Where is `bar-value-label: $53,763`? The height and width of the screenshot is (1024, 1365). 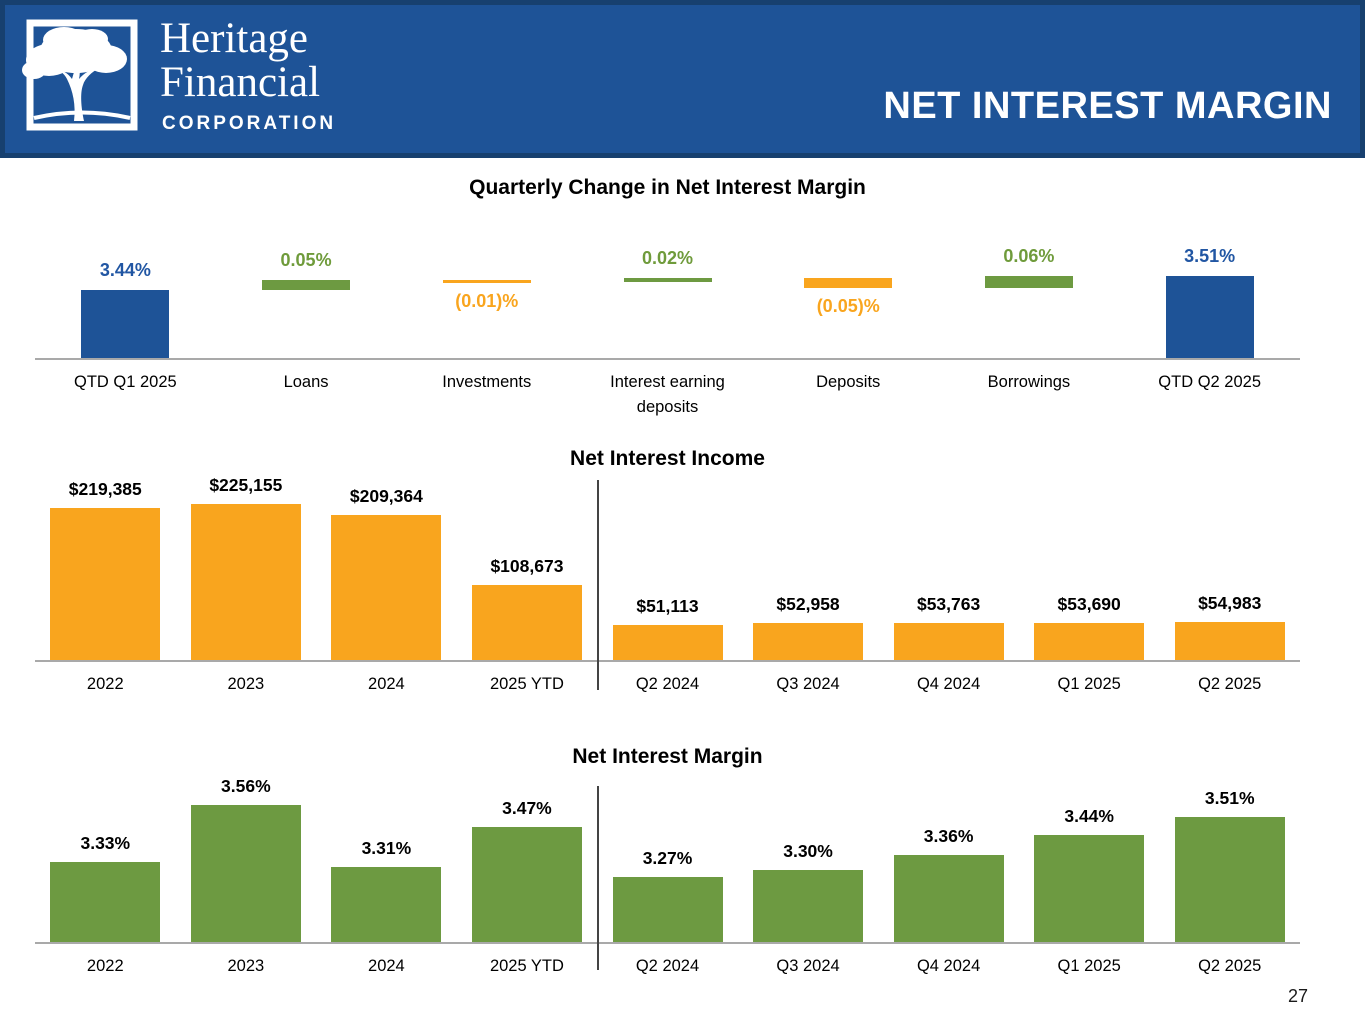
bar-value-label: $53,763 is located at coordinates (948, 603).